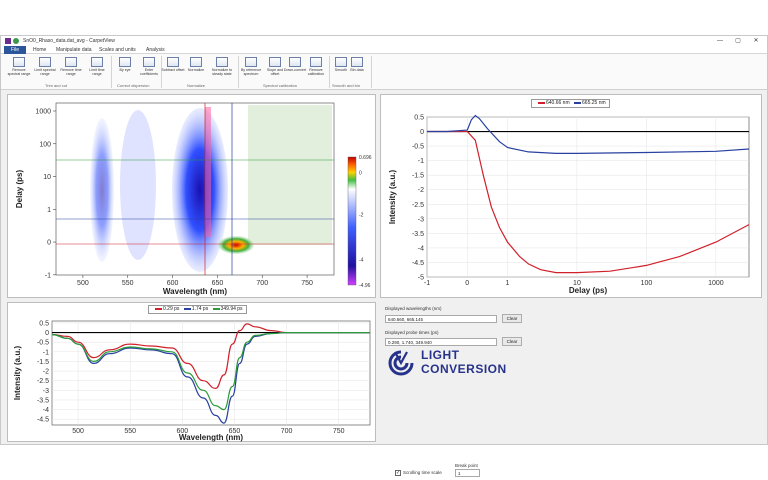  Describe the element at coordinates (251, 72) in the screenshot. I see `button-label: By reference spectrum` at that location.